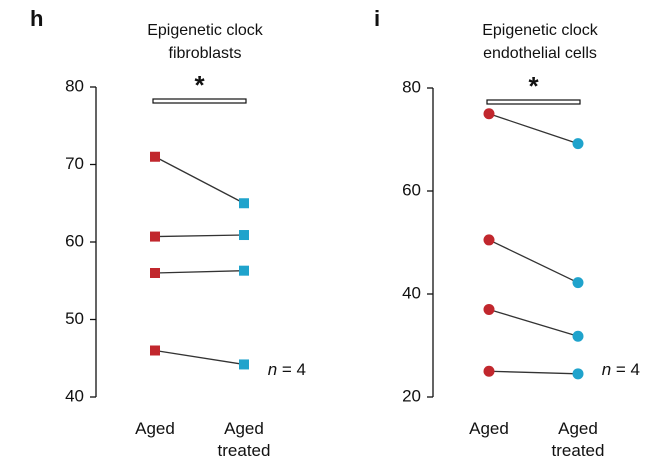 This screenshot has width=670, height=466. I want to click on chart-title: Epigenetic clock fibroblasts, so click(205, 42).